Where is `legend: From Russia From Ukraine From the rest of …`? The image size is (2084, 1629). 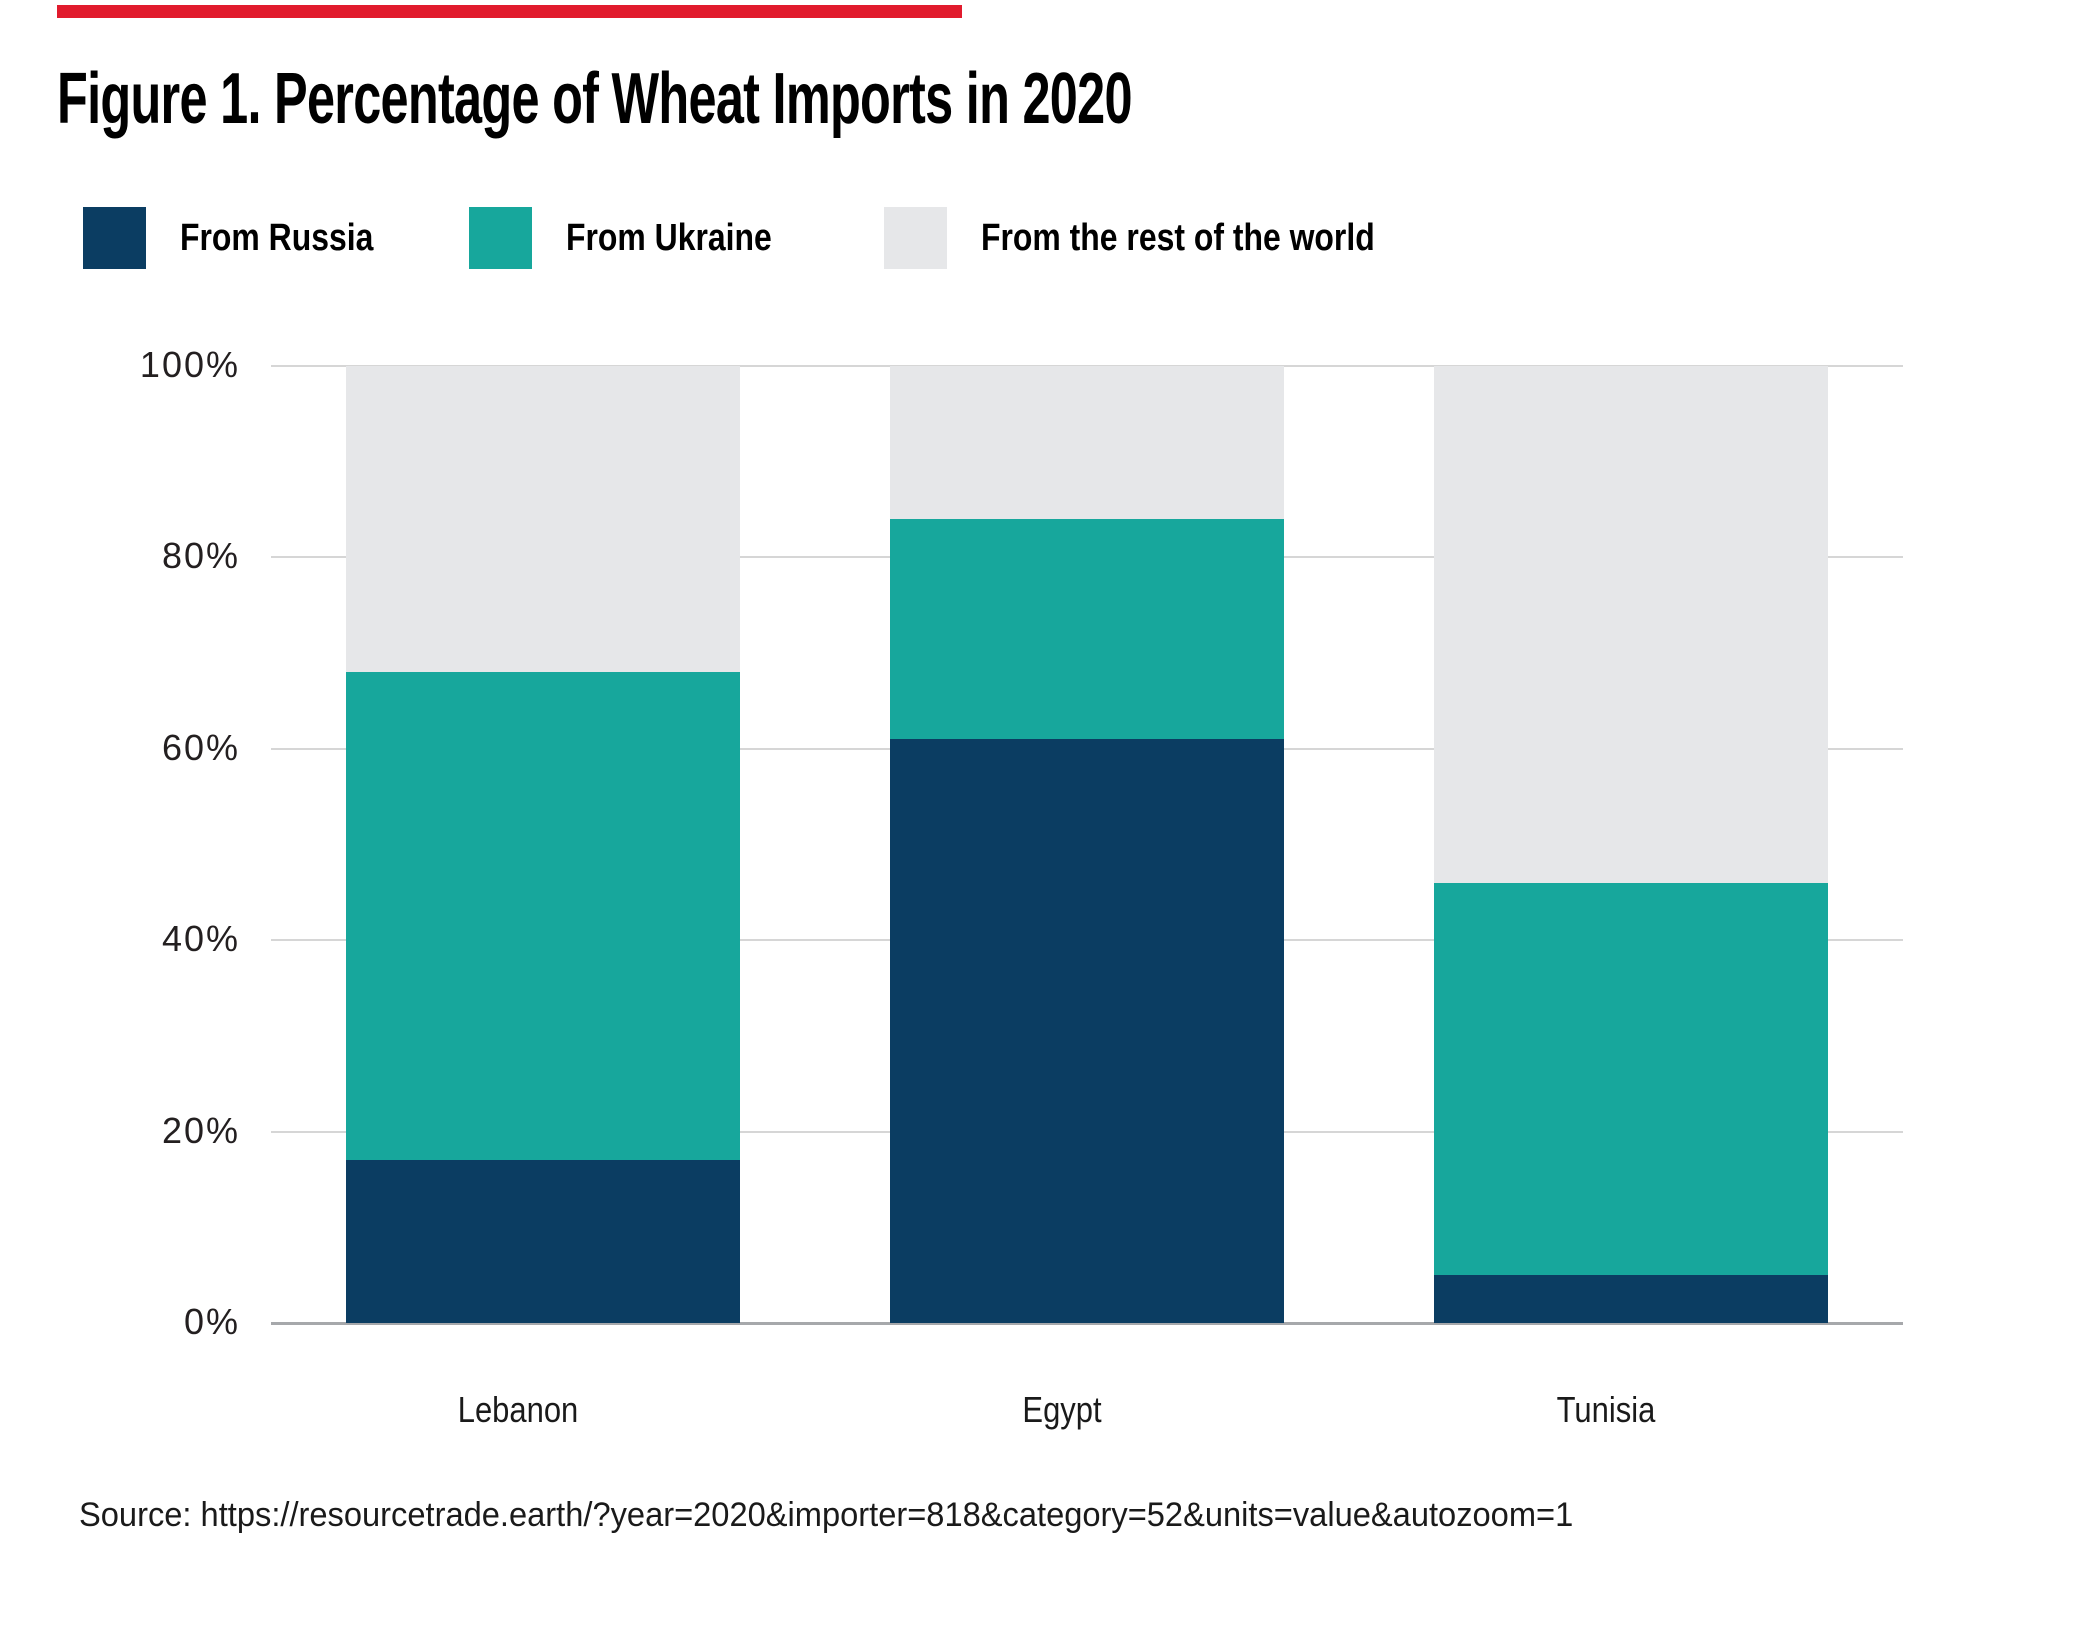
legend: From Russia From Ukraine From the rest of … is located at coordinates (1042, 239).